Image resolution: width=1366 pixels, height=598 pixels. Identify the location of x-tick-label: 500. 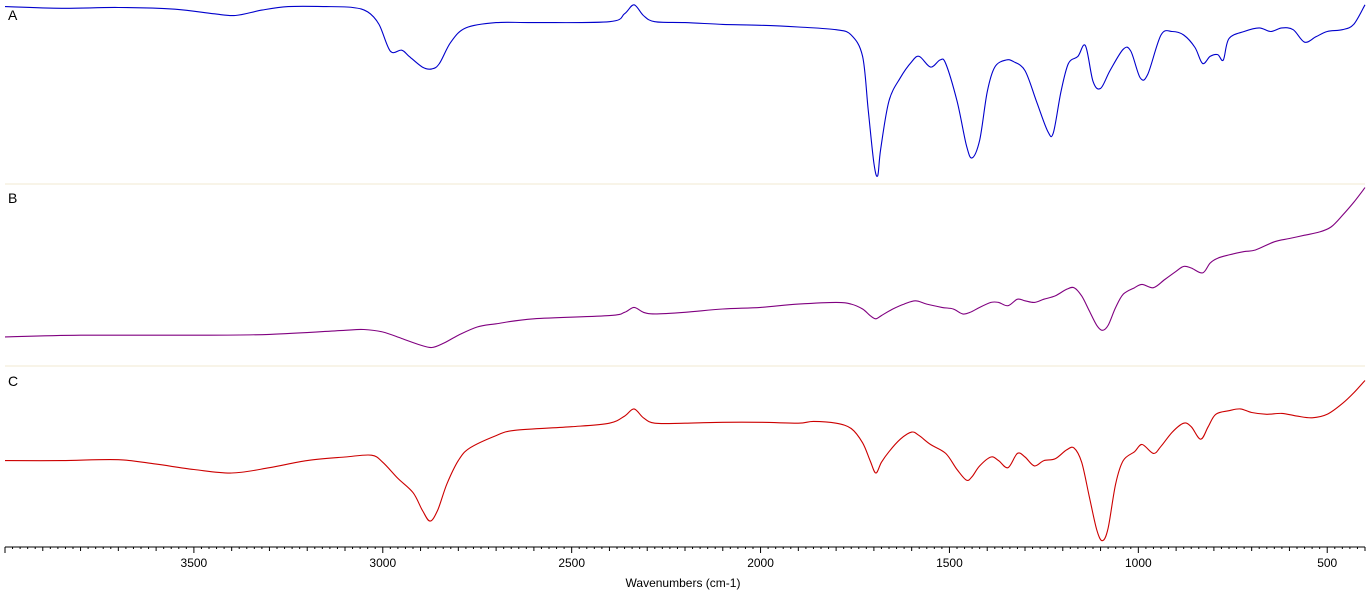
(1327, 563).